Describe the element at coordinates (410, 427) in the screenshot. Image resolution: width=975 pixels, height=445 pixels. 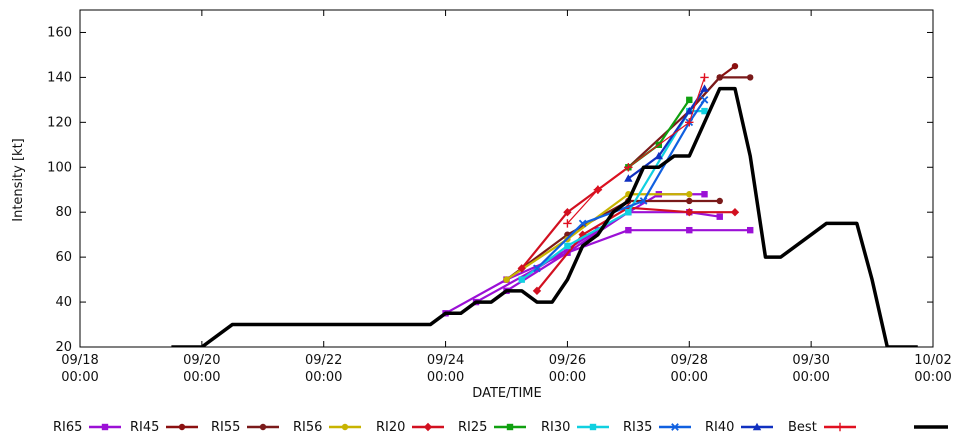
I see `legend-item-ri20: RI20` at that location.